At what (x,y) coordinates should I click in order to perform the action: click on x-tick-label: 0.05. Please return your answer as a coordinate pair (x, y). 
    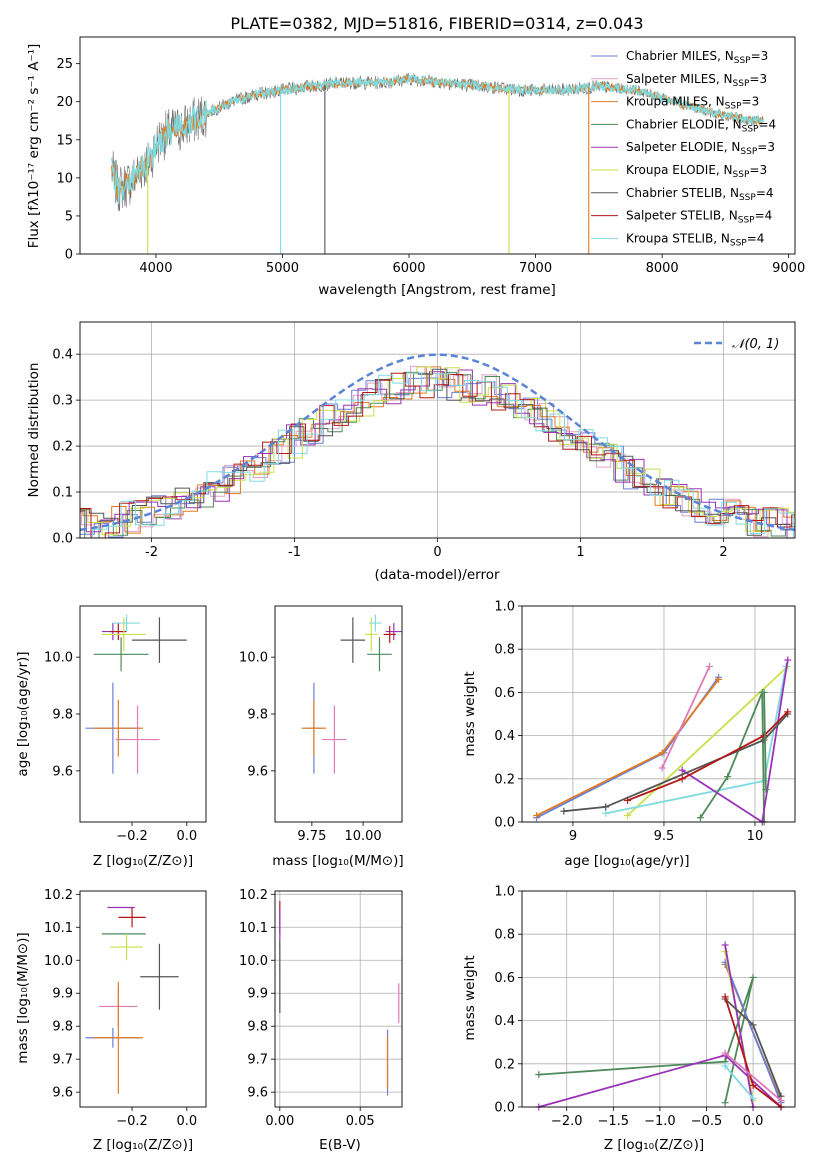
    Looking at the image, I should click on (360, 1121).